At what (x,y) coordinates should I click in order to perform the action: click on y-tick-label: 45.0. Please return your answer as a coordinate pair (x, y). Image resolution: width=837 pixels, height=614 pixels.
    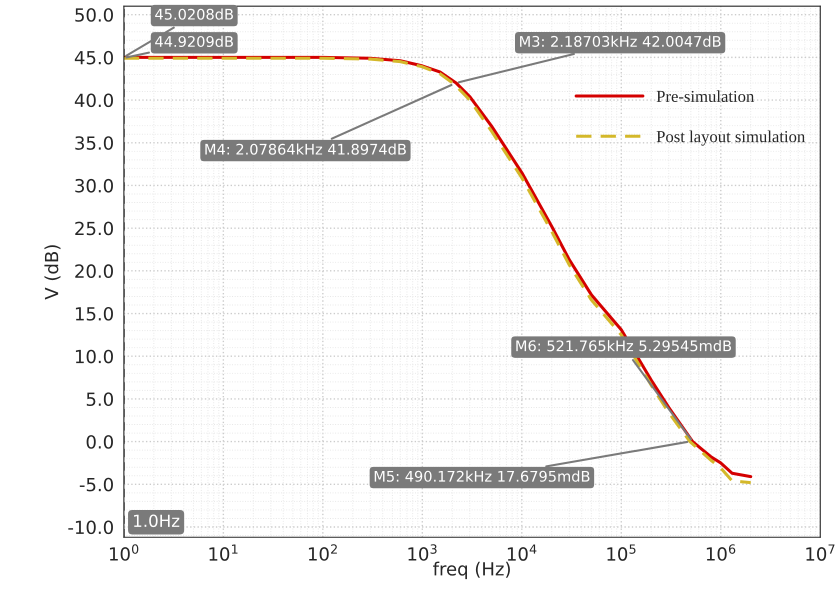
    Looking at the image, I should click on (93, 57).